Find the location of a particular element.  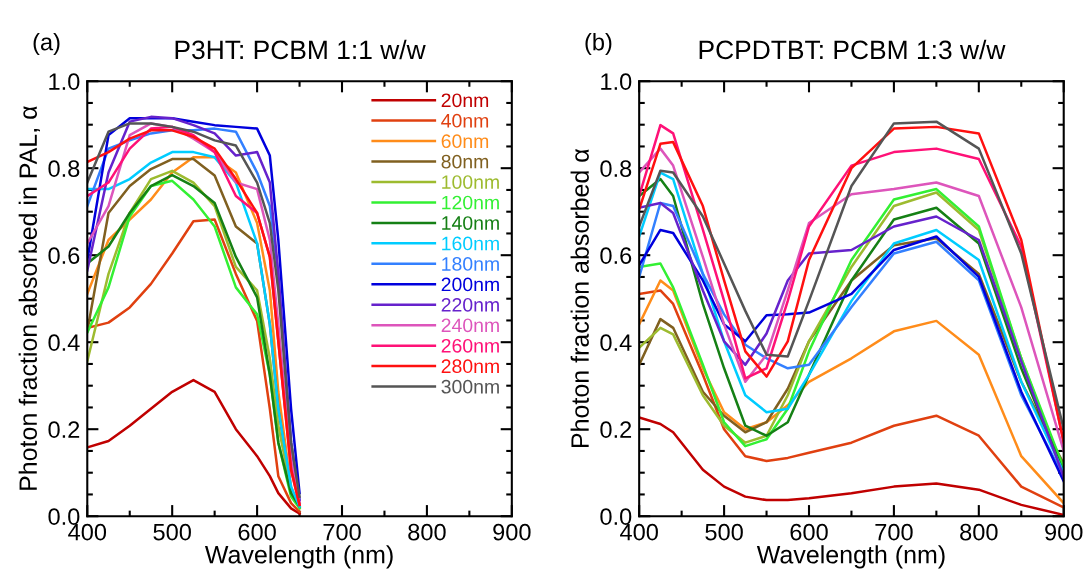

legend-label: 300nm is located at coordinates (470, 386).